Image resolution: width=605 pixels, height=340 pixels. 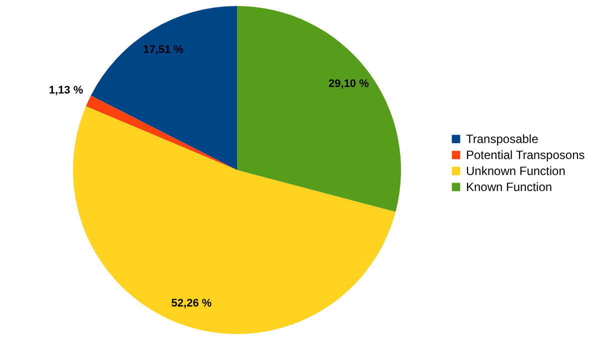 What do you see at coordinates (502, 139) in the screenshot?
I see `legend-label: Transposable` at bounding box center [502, 139].